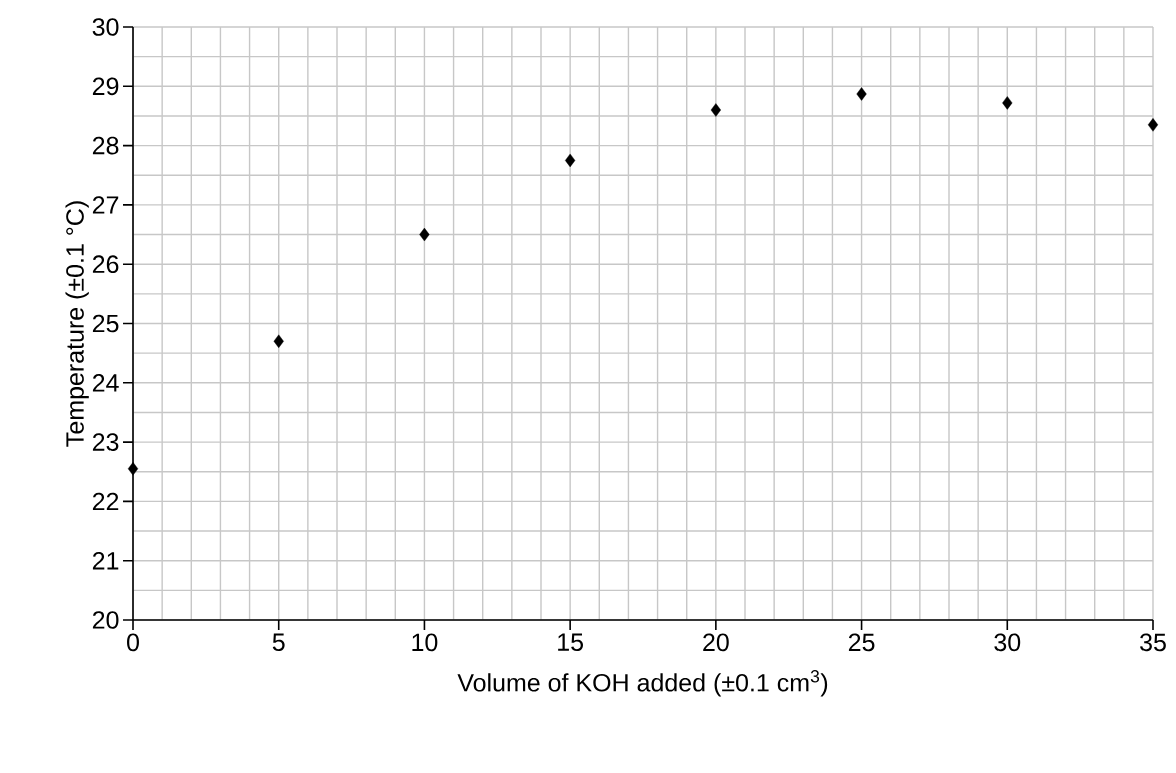  I want to click on y-tick-label: 26, so click(105, 264).